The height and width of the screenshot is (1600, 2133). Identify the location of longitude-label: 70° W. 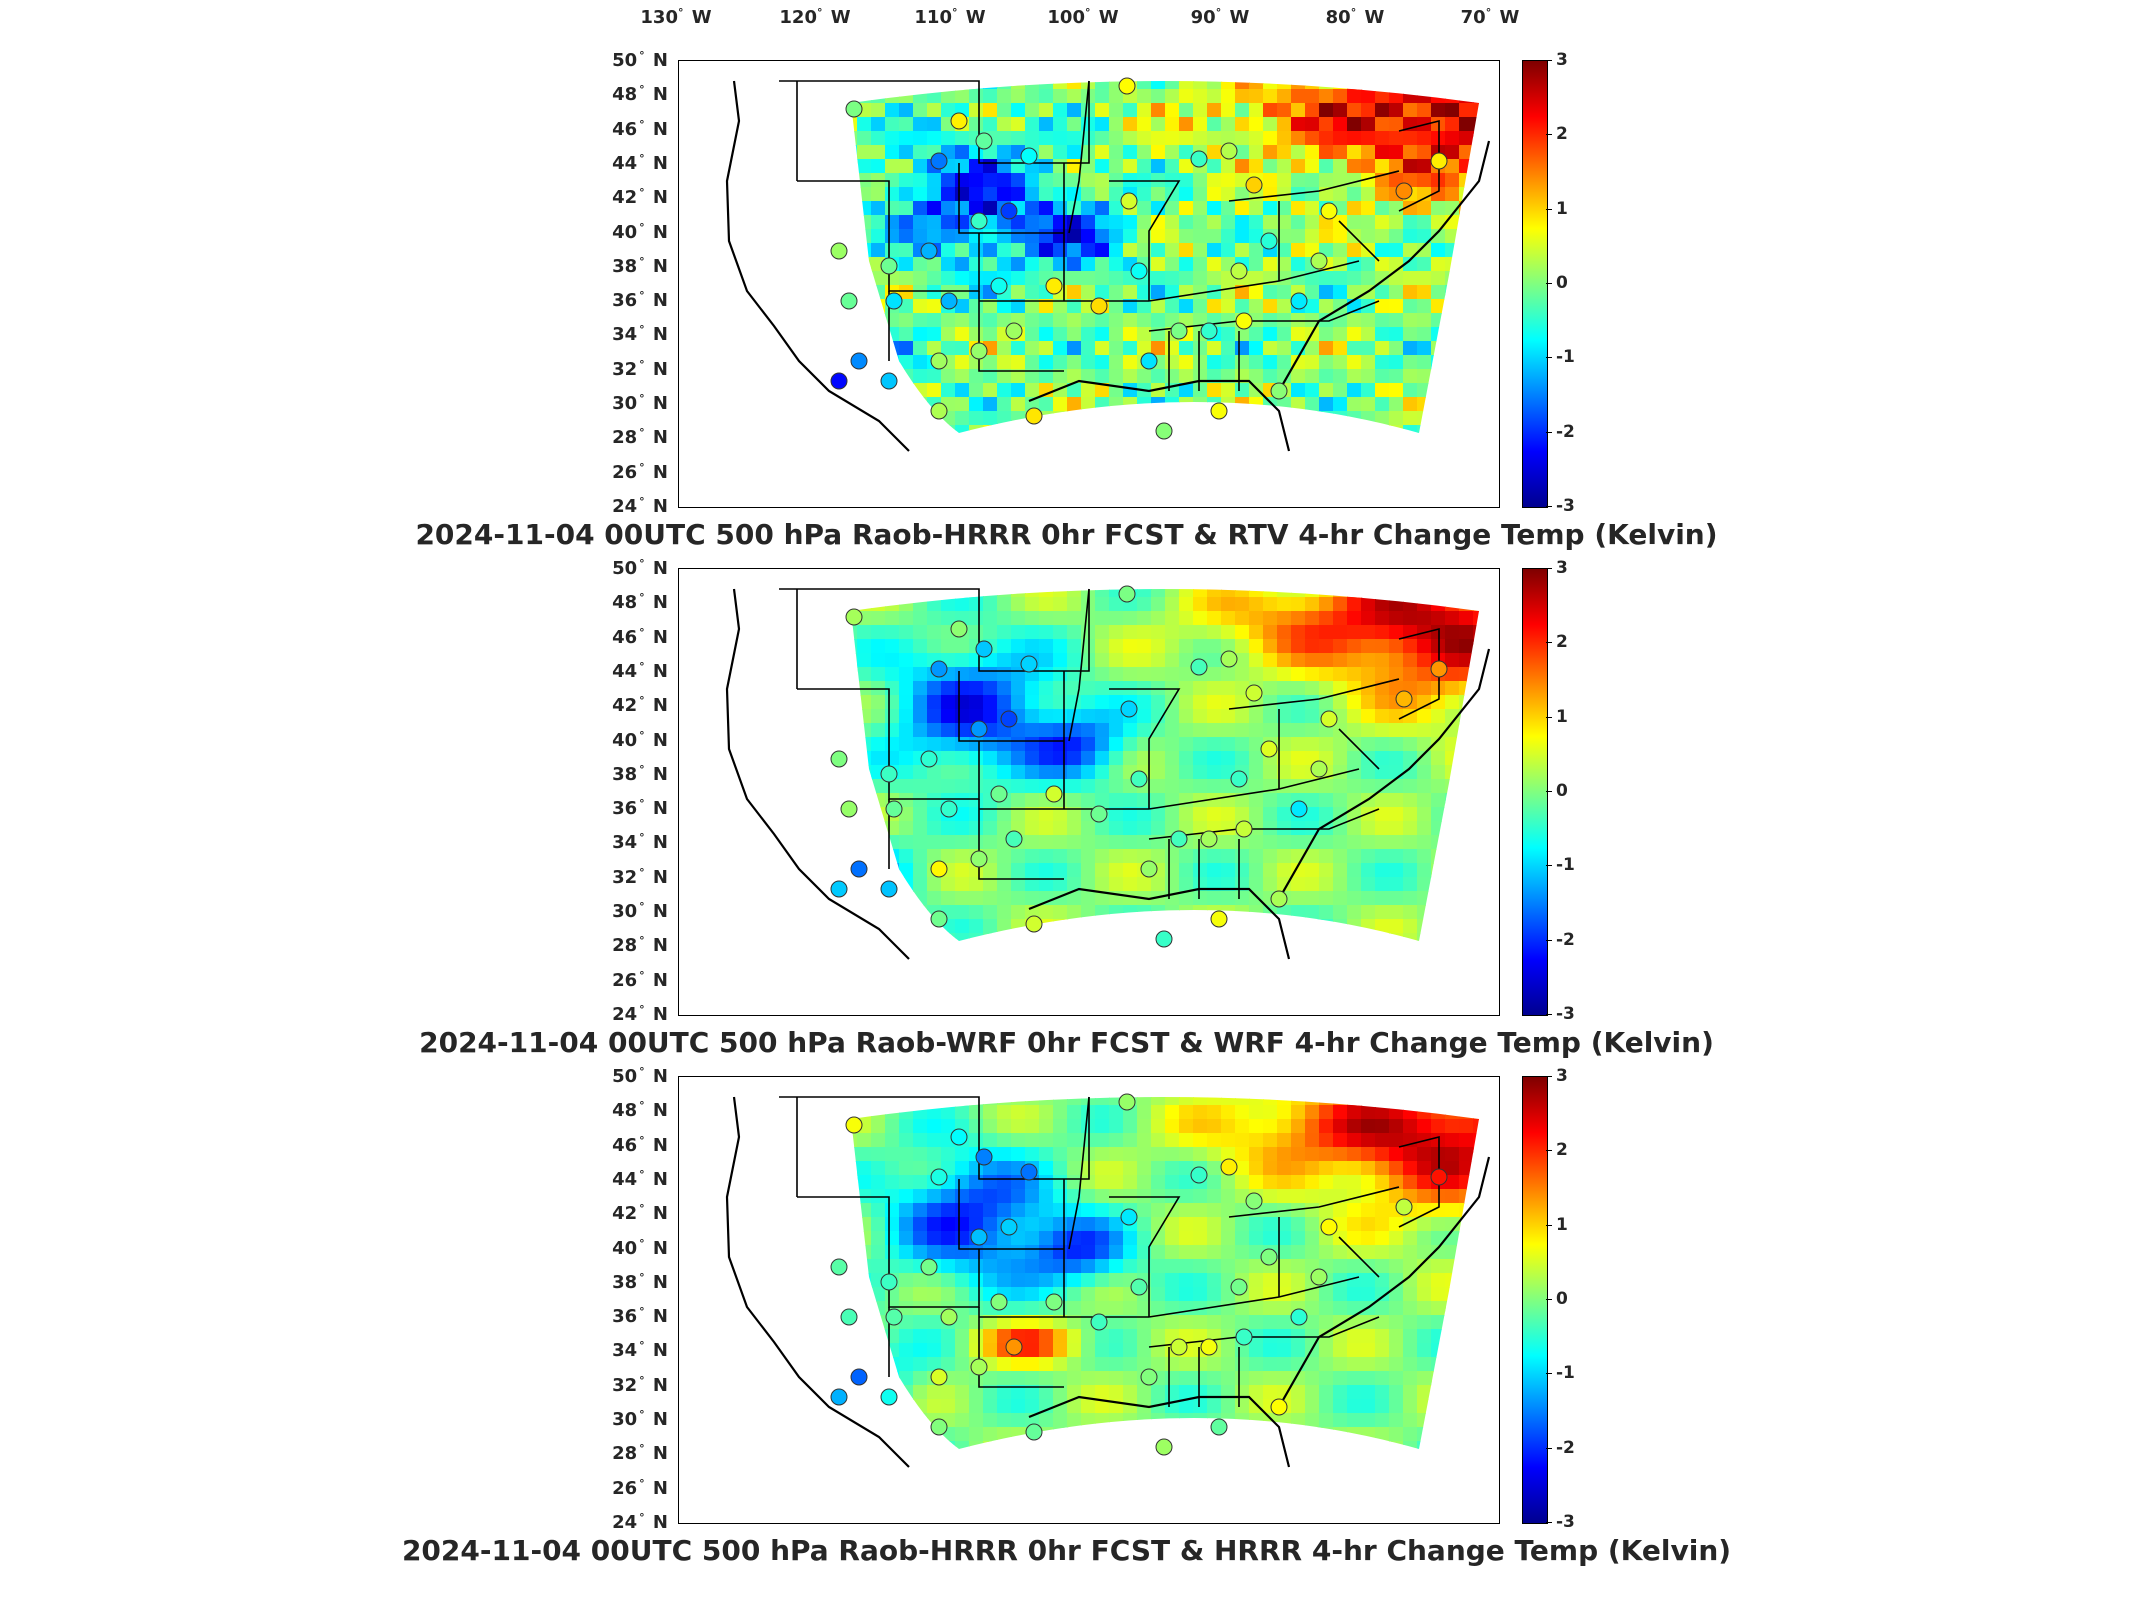
(1490, 17).